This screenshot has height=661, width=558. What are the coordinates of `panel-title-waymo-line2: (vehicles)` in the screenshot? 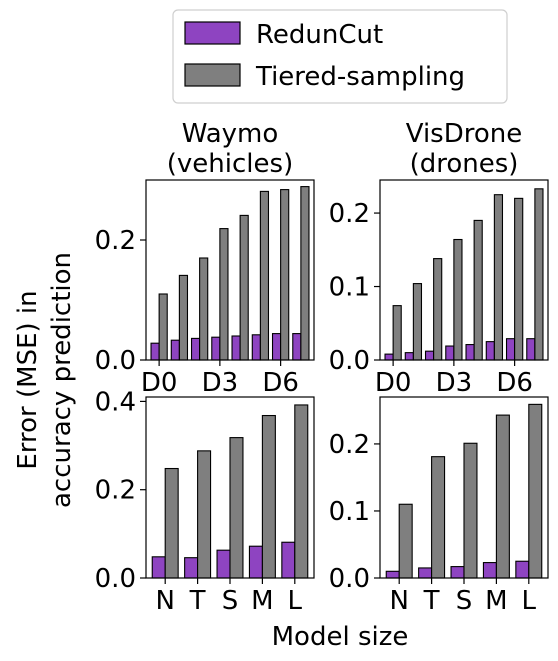 It's located at (230, 164).